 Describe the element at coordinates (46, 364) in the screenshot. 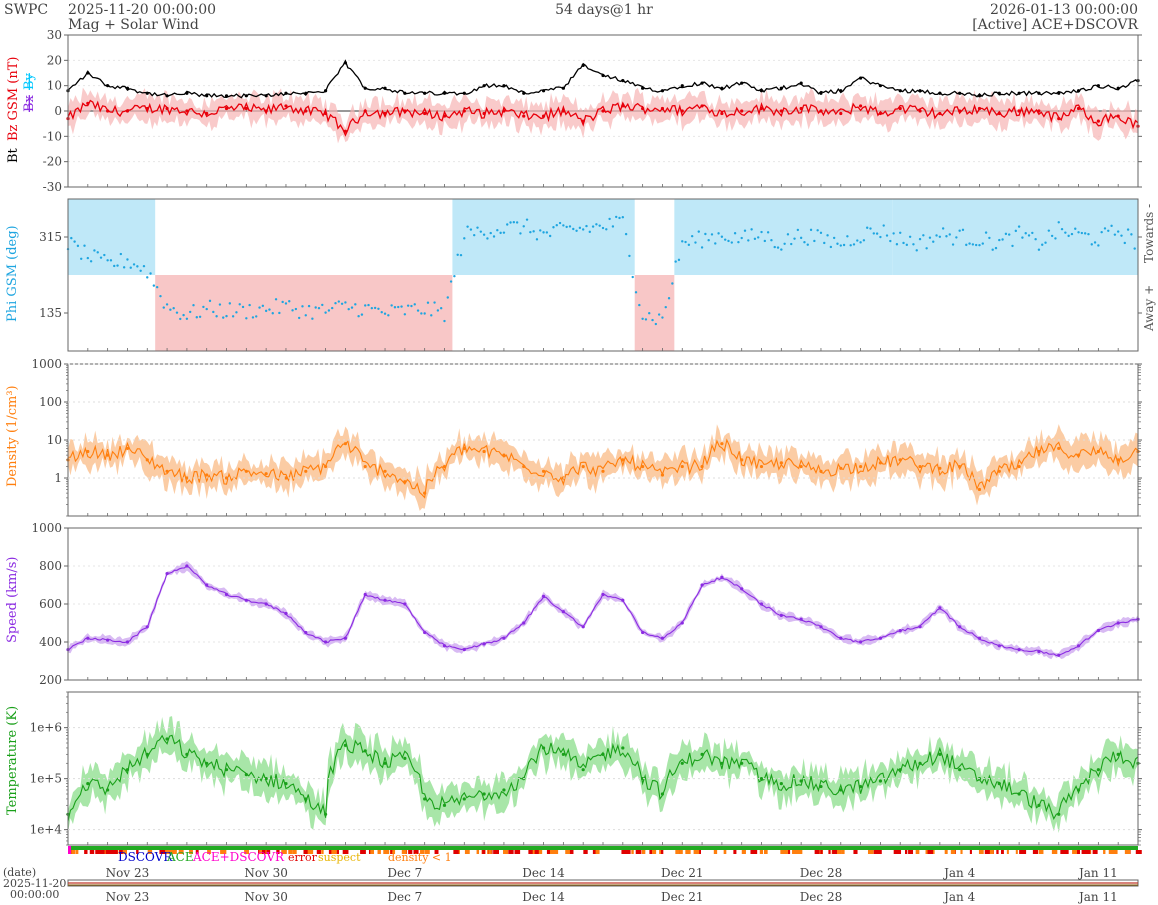

I see `density-ytick-label: 1000` at that location.